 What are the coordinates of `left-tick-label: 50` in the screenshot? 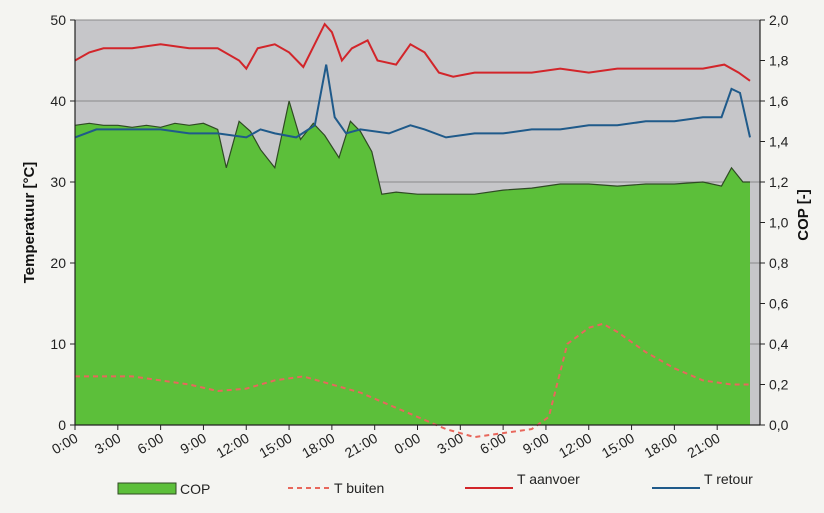 It's located at (58, 20).